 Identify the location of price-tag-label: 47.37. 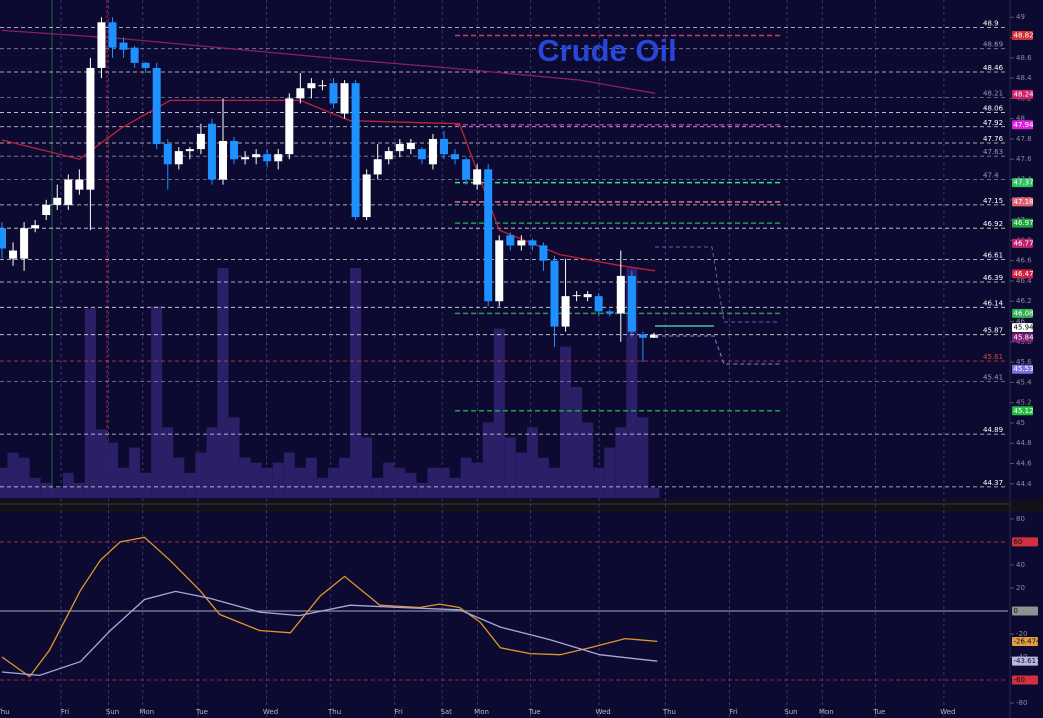
(1024, 183).